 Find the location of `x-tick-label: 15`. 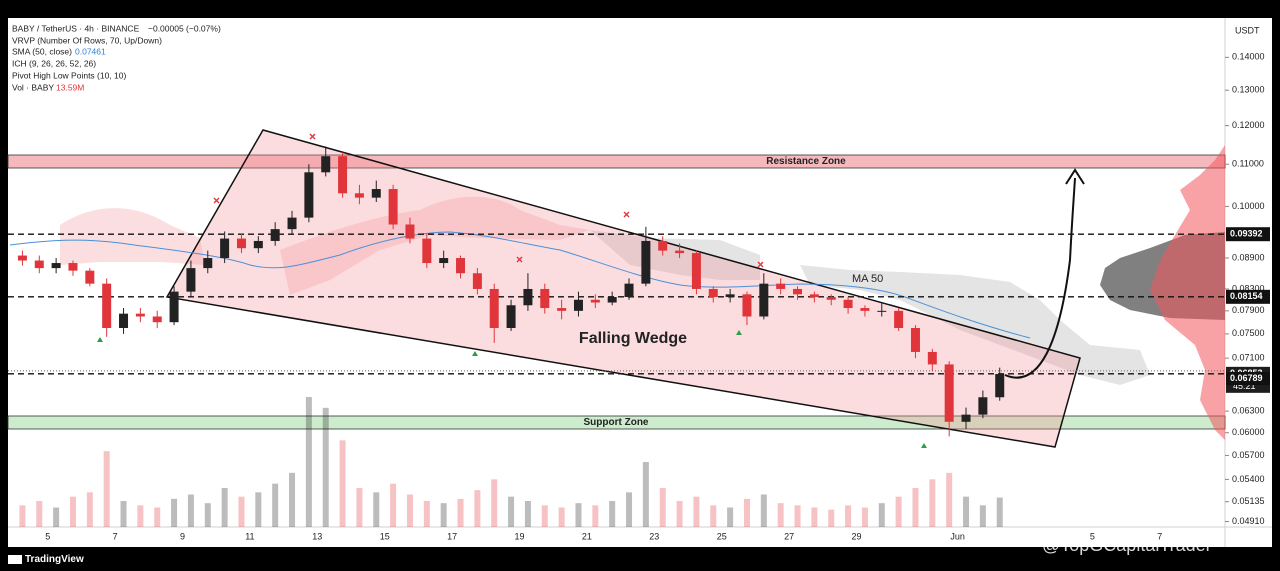

x-tick-label: 15 is located at coordinates (385, 536).